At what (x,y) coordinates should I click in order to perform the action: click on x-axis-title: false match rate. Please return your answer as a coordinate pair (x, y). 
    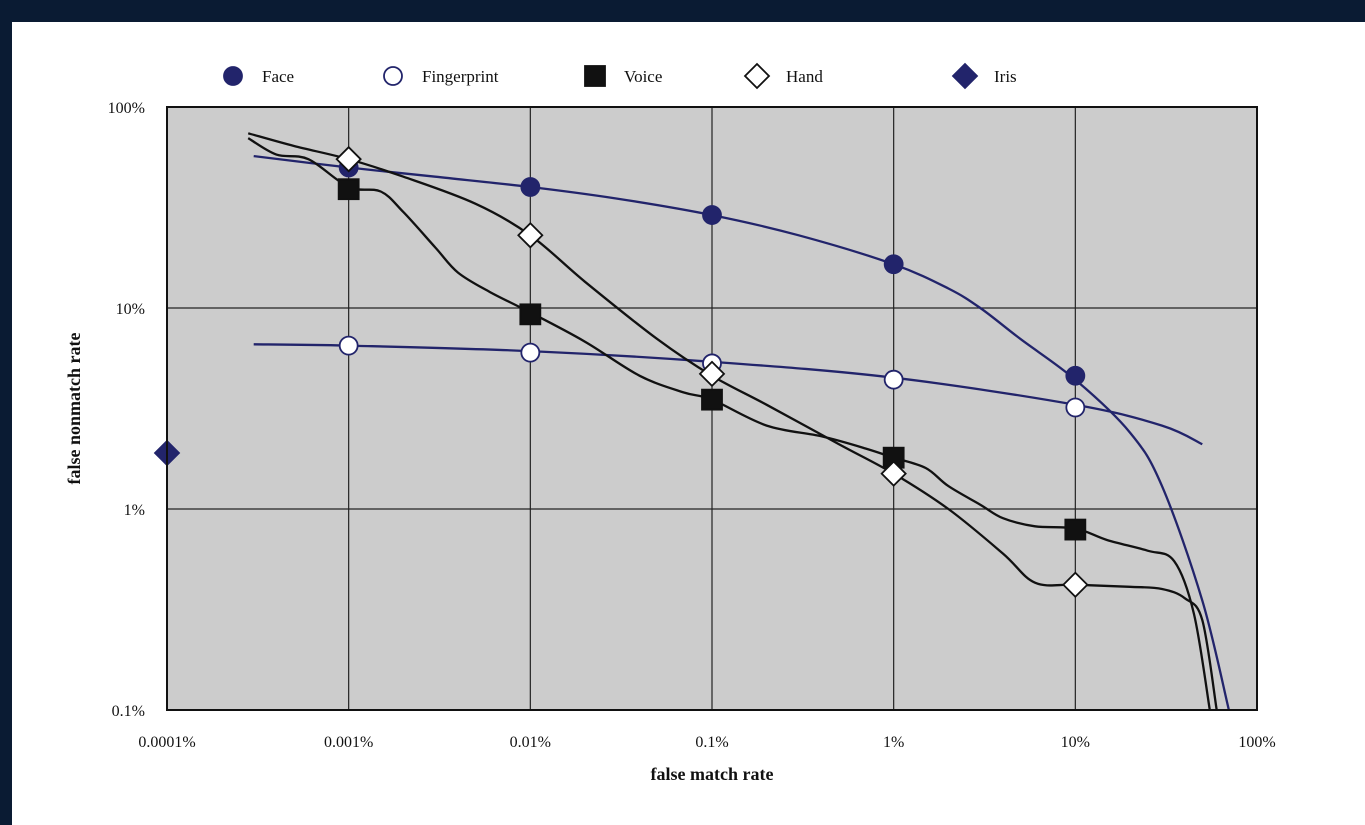
    Looking at the image, I should click on (712, 774).